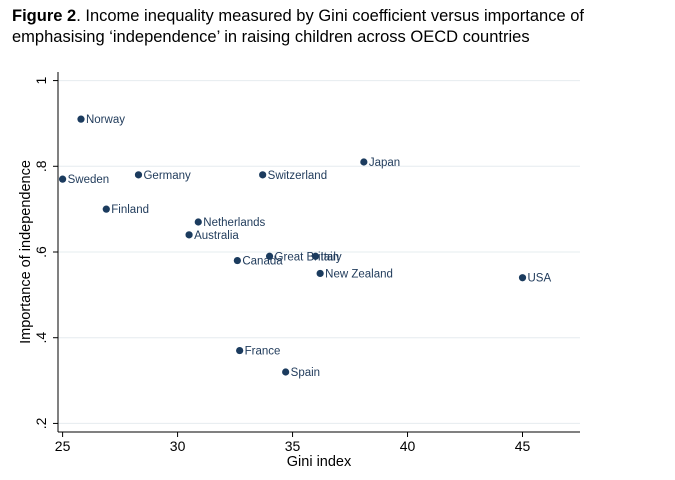  I want to click on point-label-germany: Germany, so click(167, 176).